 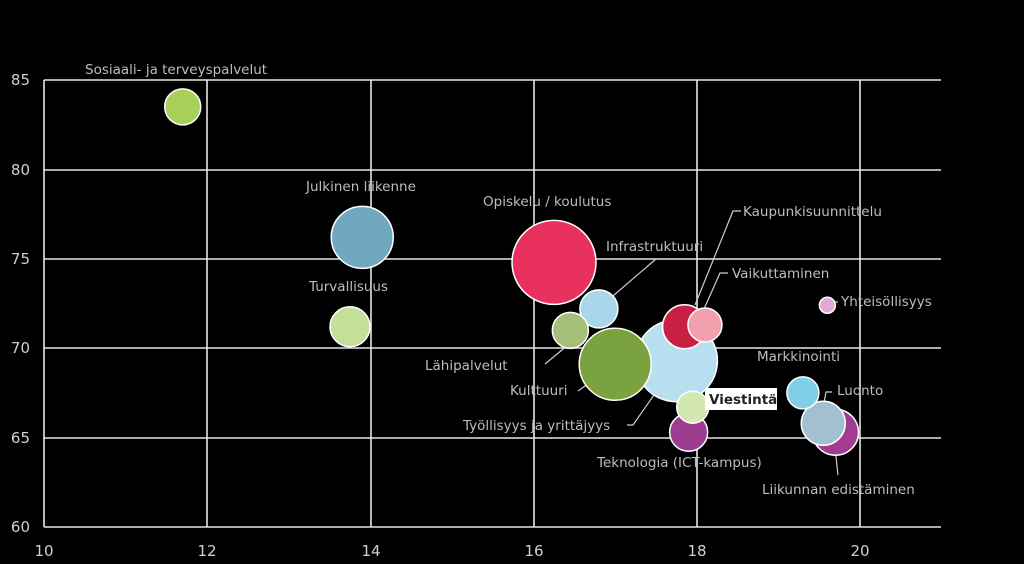 What do you see at coordinates (705, 325) in the screenshot?
I see `bubble-vaikuttaminen` at bounding box center [705, 325].